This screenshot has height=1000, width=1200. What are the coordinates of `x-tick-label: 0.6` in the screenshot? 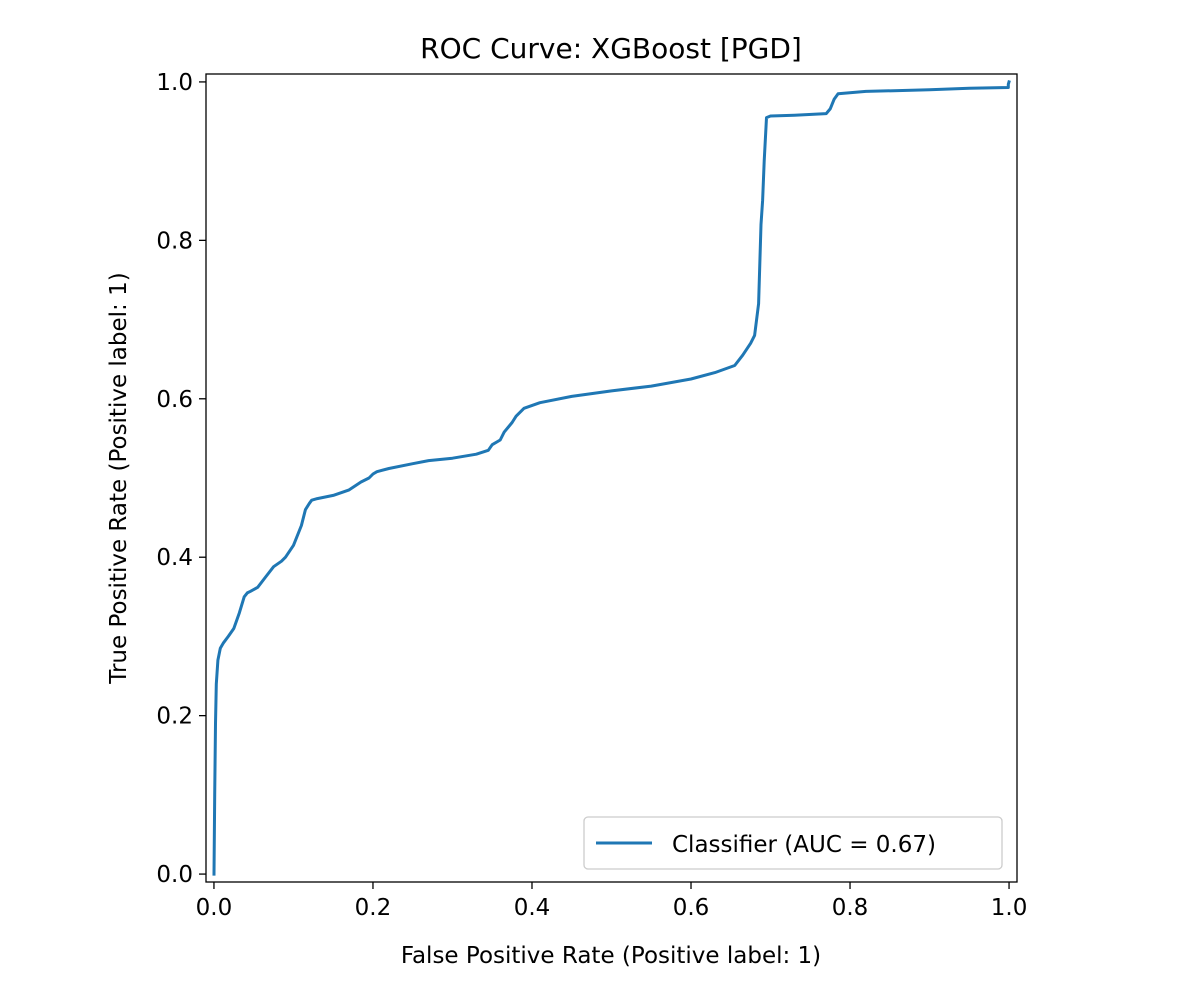 It's located at (691, 908).